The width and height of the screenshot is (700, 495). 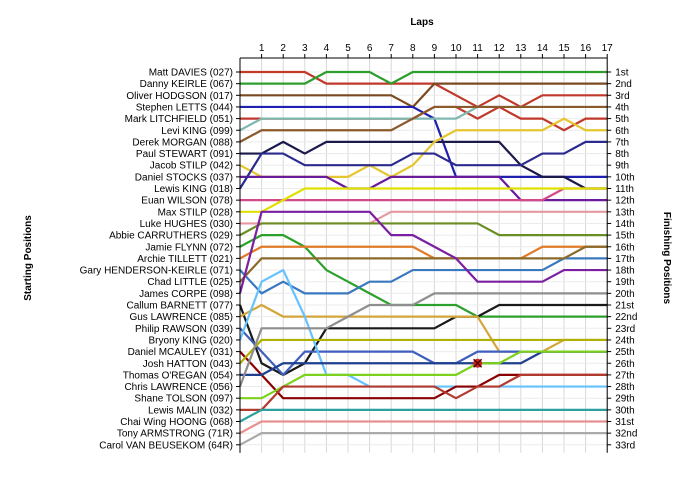 I want to click on finishing-position-label: 31st, so click(x=624, y=422).